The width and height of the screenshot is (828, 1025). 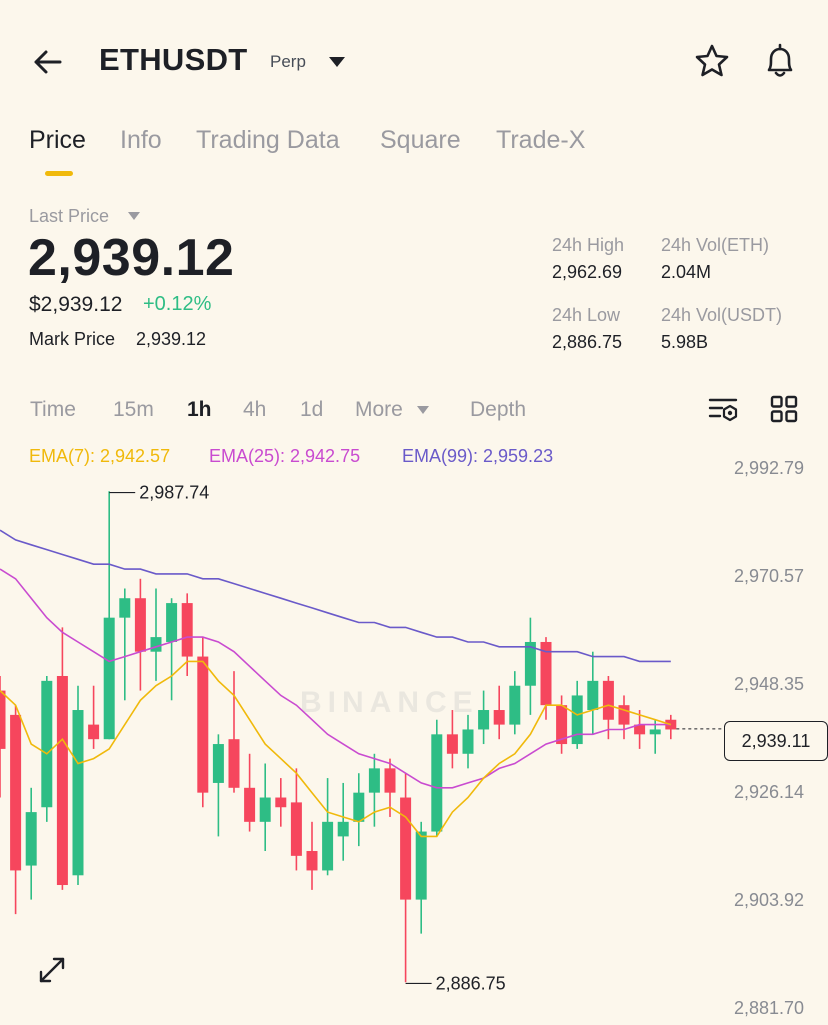 What do you see at coordinates (471, 983) in the screenshot?
I see `low-marker-label: 2,886.75` at bounding box center [471, 983].